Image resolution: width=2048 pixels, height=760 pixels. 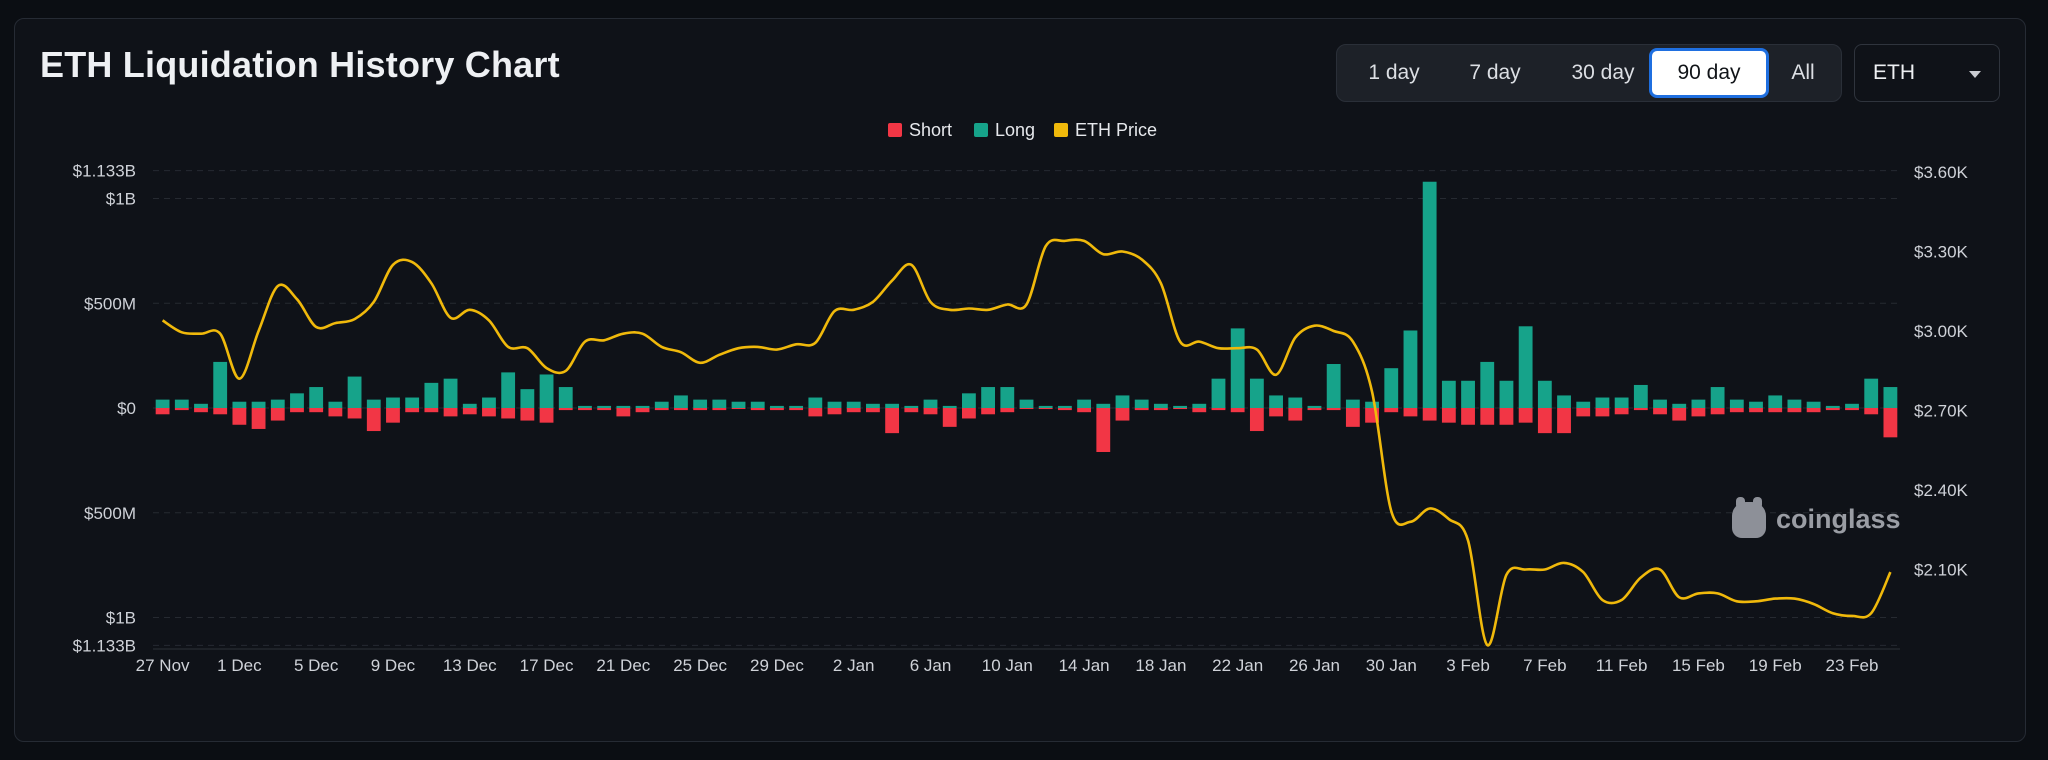 What do you see at coordinates (1061, 130) in the screenshot?
I see `legend-swatch-eth-price` at bounding box center [1061, 130].